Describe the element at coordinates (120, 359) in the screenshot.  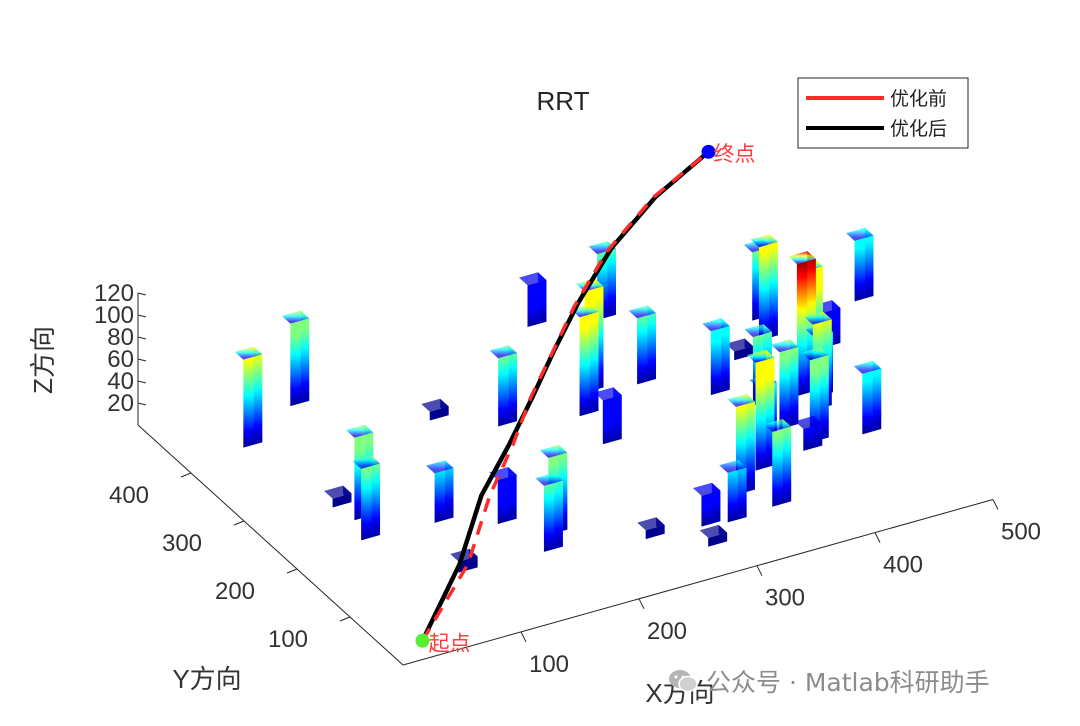
I see `z-tick-label: 60` at that location.